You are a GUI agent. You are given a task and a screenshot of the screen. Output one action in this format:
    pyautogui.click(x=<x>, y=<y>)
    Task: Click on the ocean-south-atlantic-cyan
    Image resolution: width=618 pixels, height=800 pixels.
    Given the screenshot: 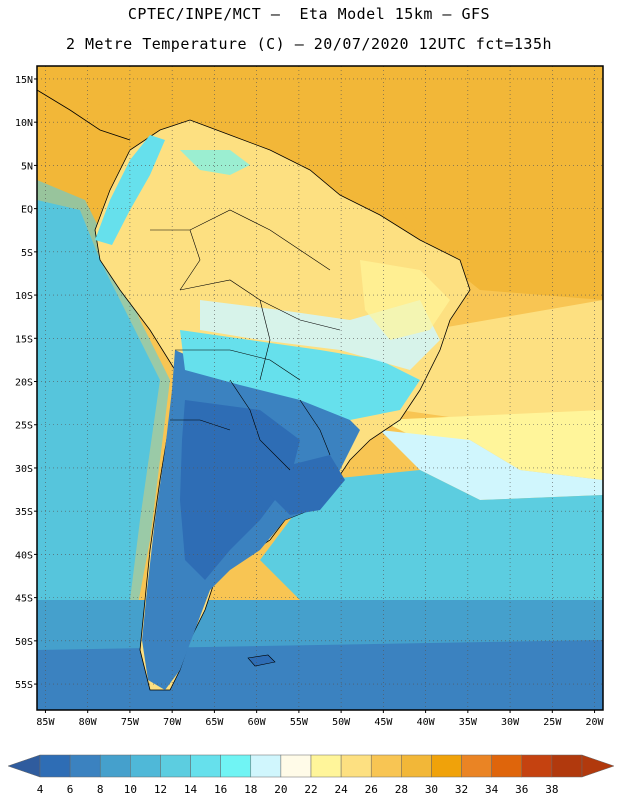 What is the action you would take?
    pyautogui.click(x=431, y=545)
    